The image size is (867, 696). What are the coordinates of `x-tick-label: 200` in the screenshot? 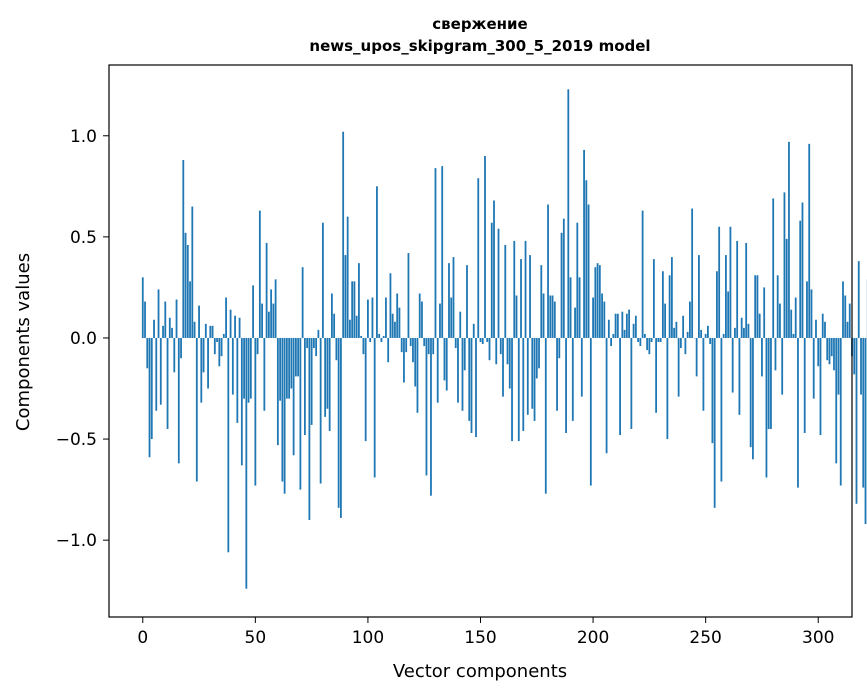 It's located at (593, 638).